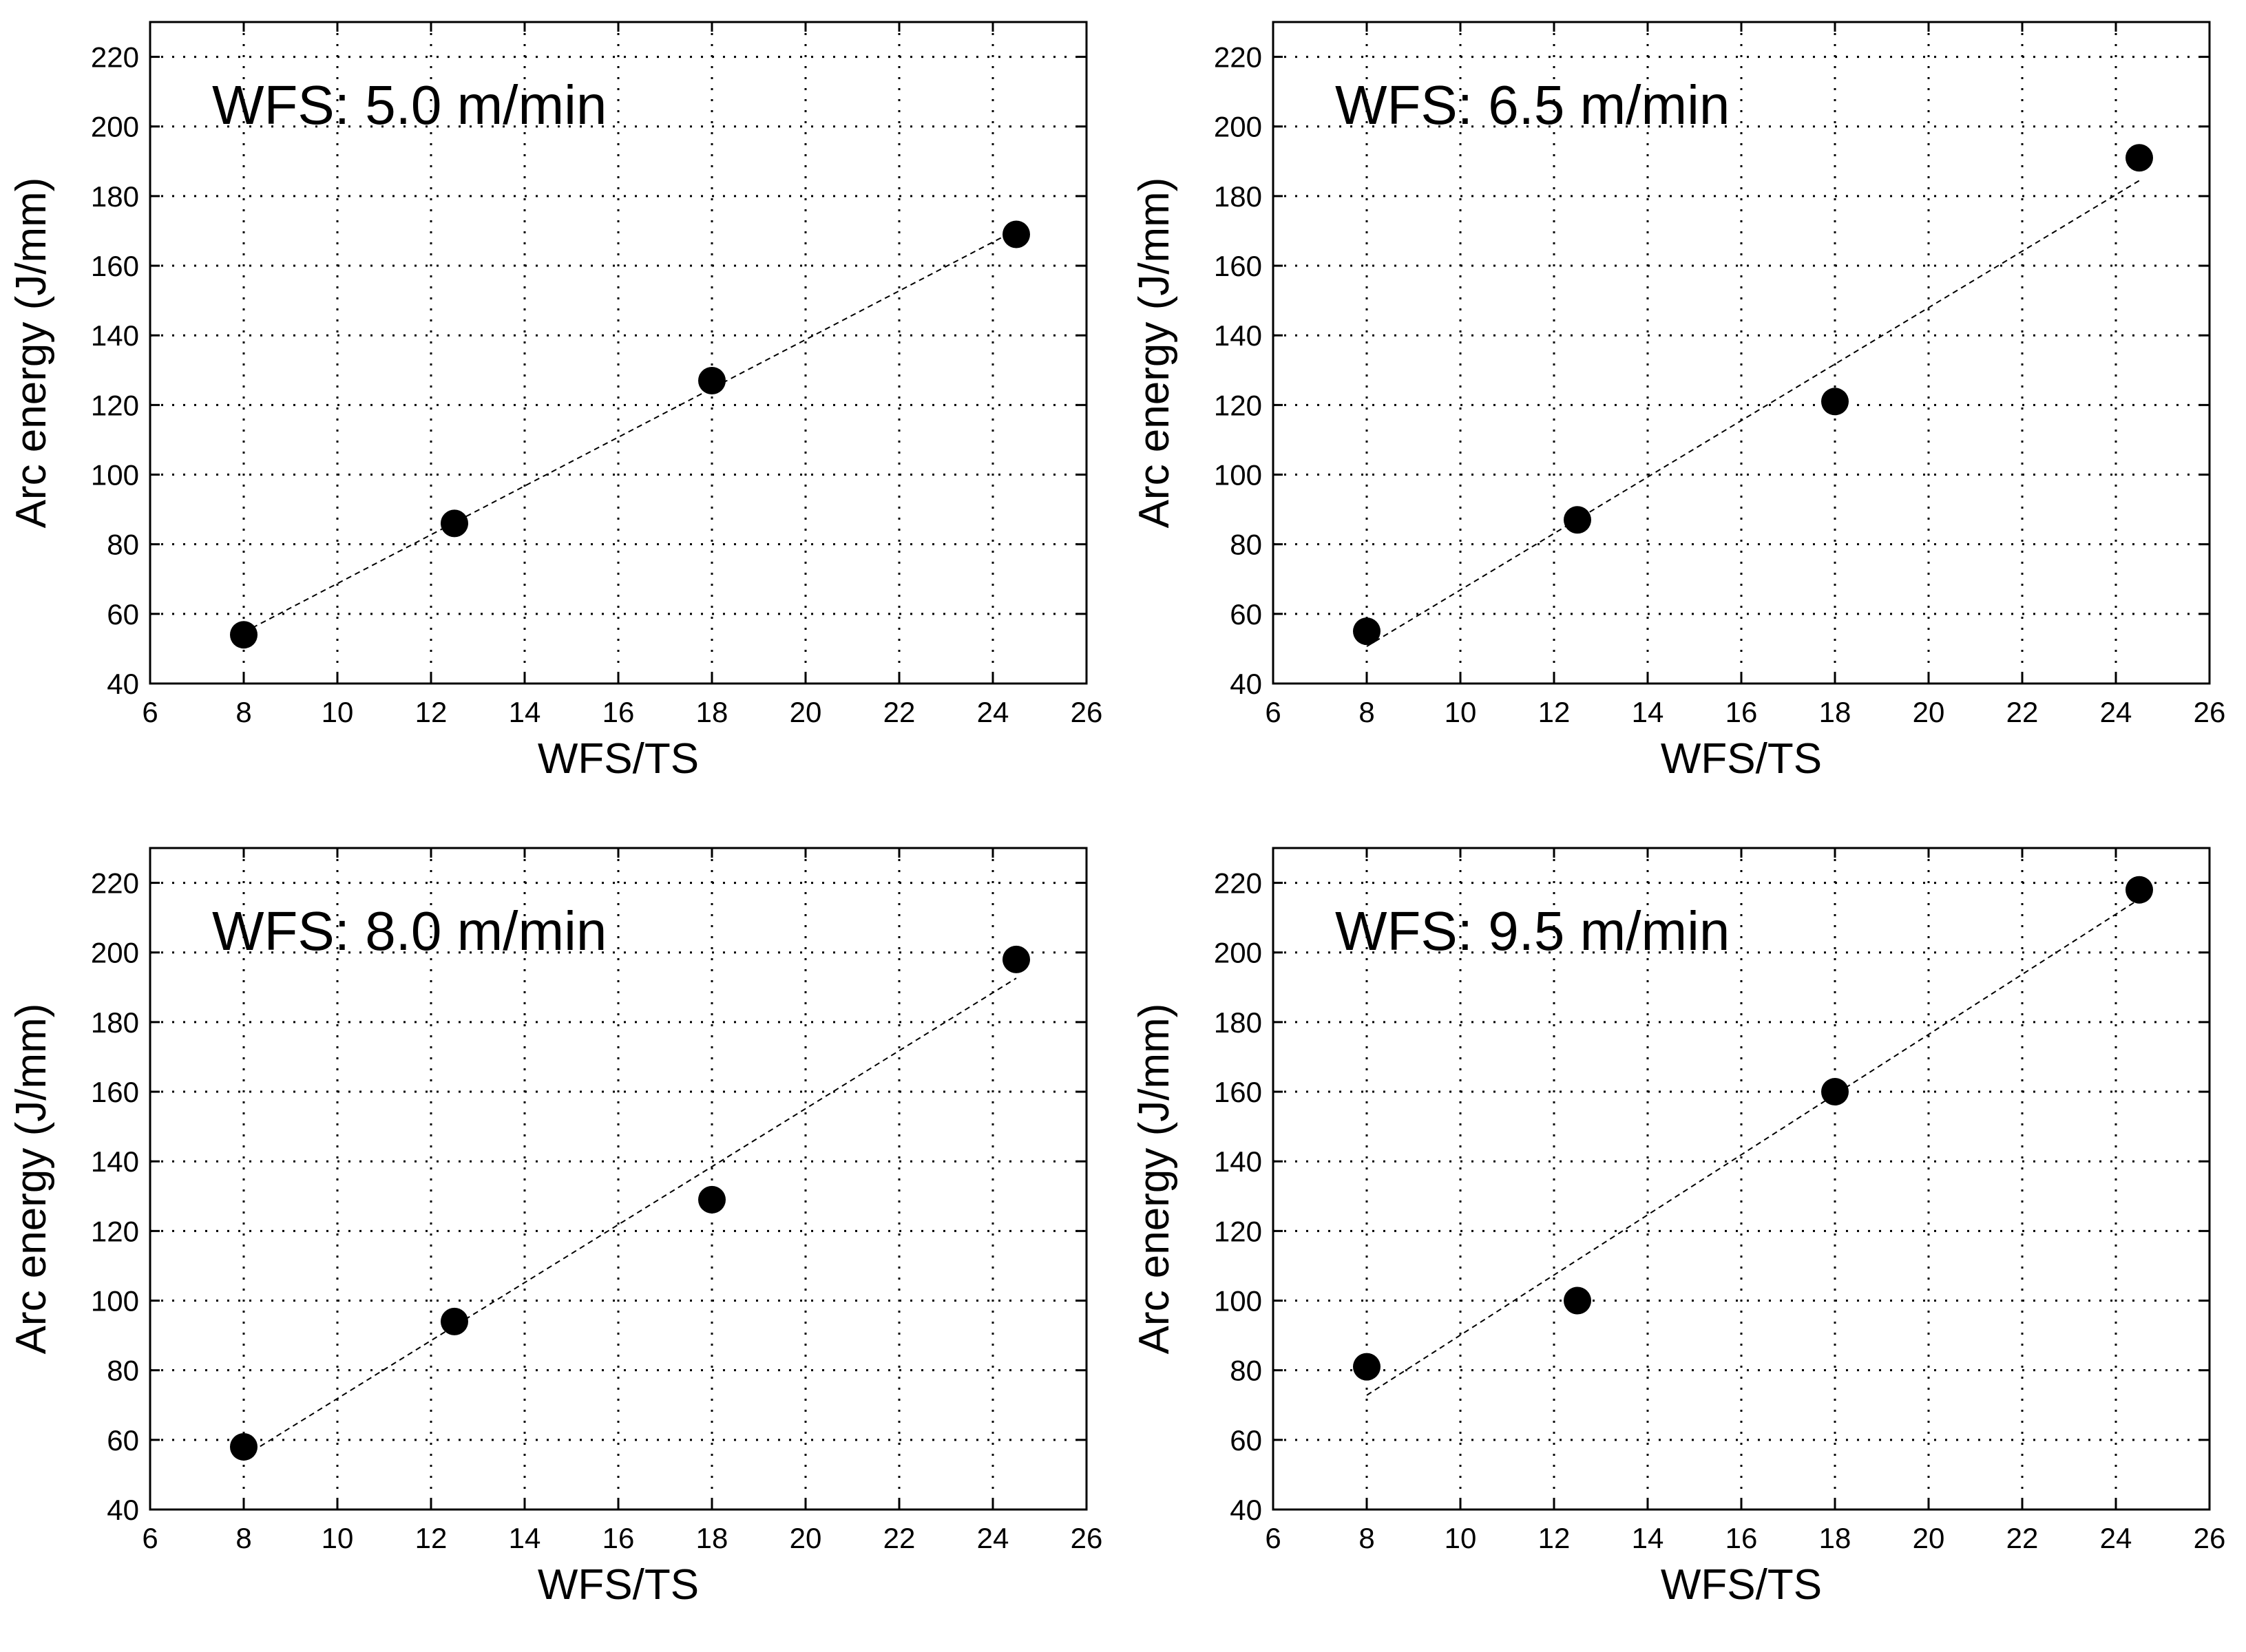  Describe the element at coordinates (1238, 266) in the screenshot. I see `y-tick-label: 160` at that location.